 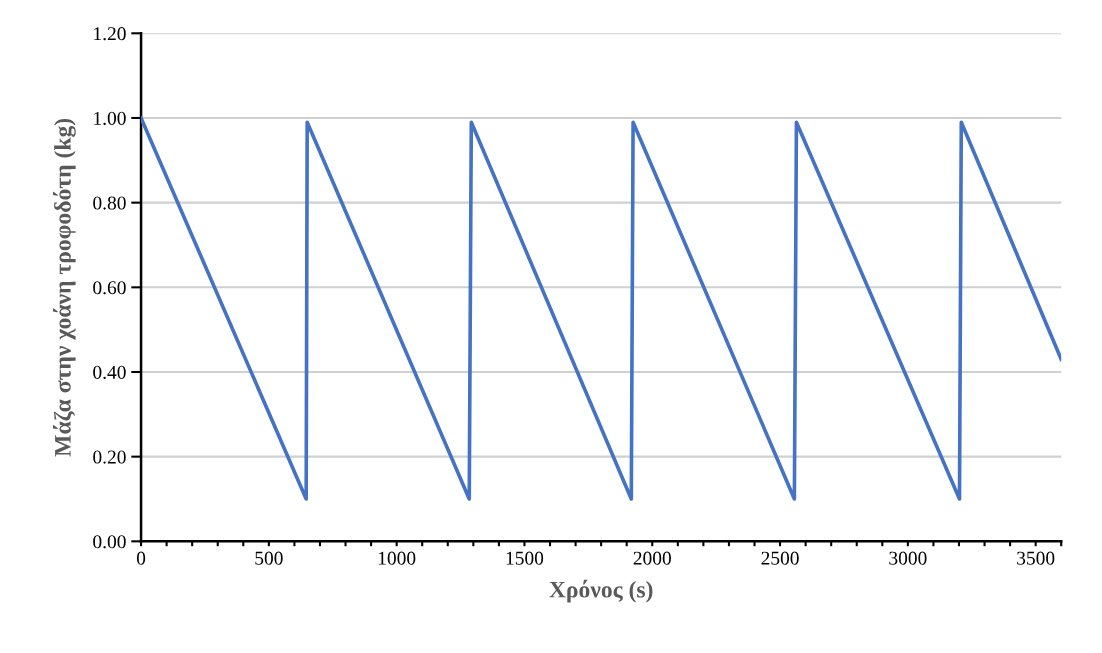 I want to click on x-tick-label: 3500, so click(x=1036, y=558).